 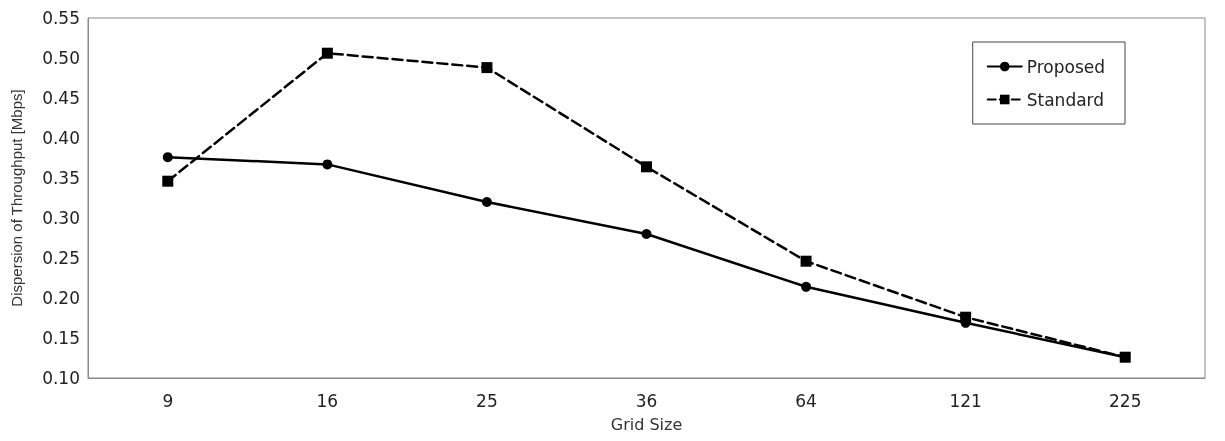 I want to click on x-tick-label: 16, so click(x=327, y=400).